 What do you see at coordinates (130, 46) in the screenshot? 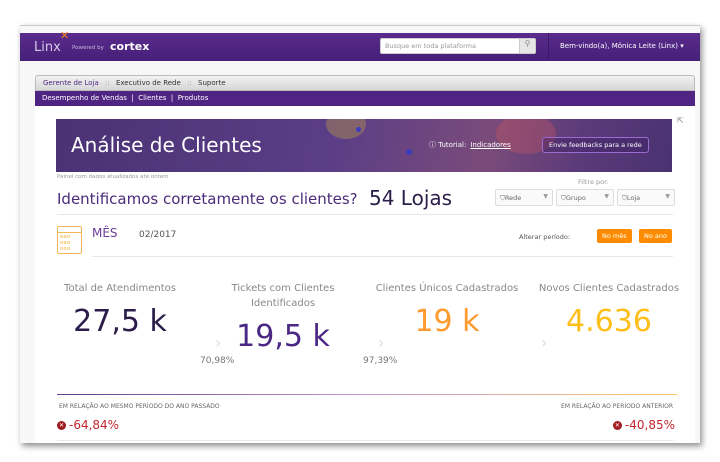
I see `cortex-logo: cortex` at bounding box center [130, 46].